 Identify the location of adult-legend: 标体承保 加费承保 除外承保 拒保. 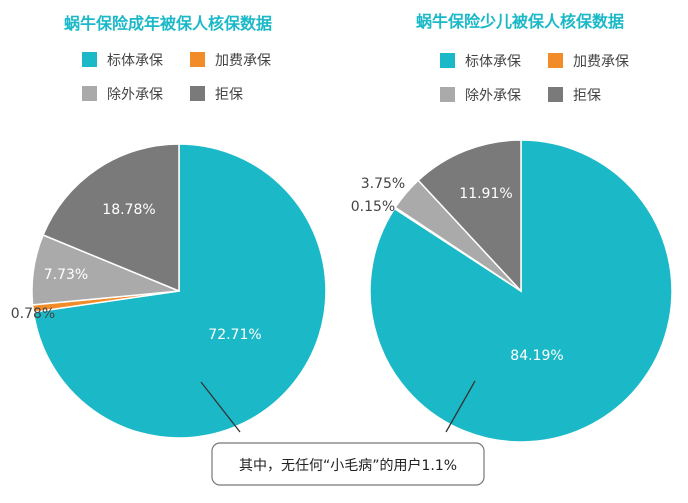
(176, 77).